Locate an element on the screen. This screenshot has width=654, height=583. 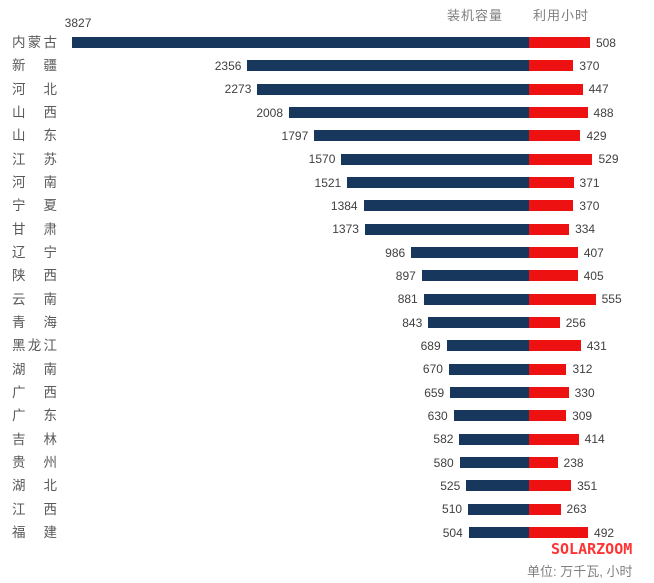
capacity-value: 1384 is located at coordinates (344, 205).